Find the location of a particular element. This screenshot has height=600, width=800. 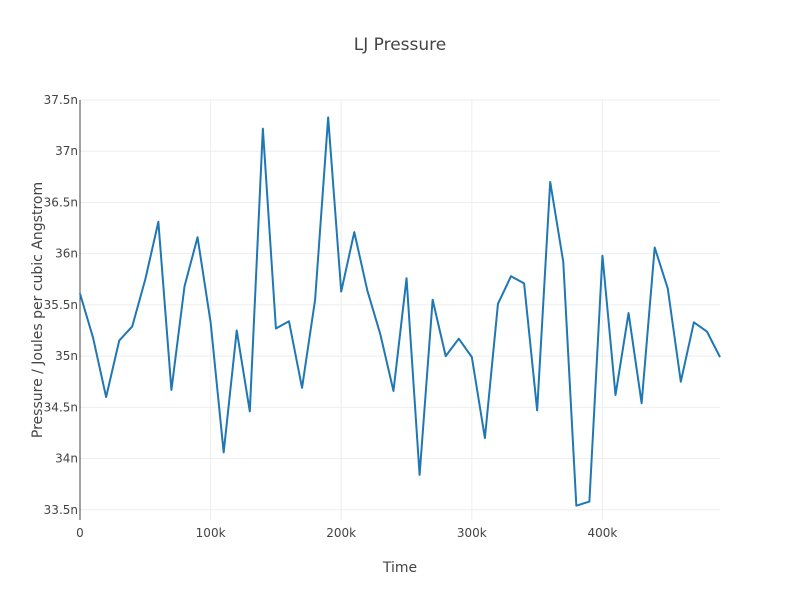

x-tick-label: 0 is located at coordinates (80, 533).